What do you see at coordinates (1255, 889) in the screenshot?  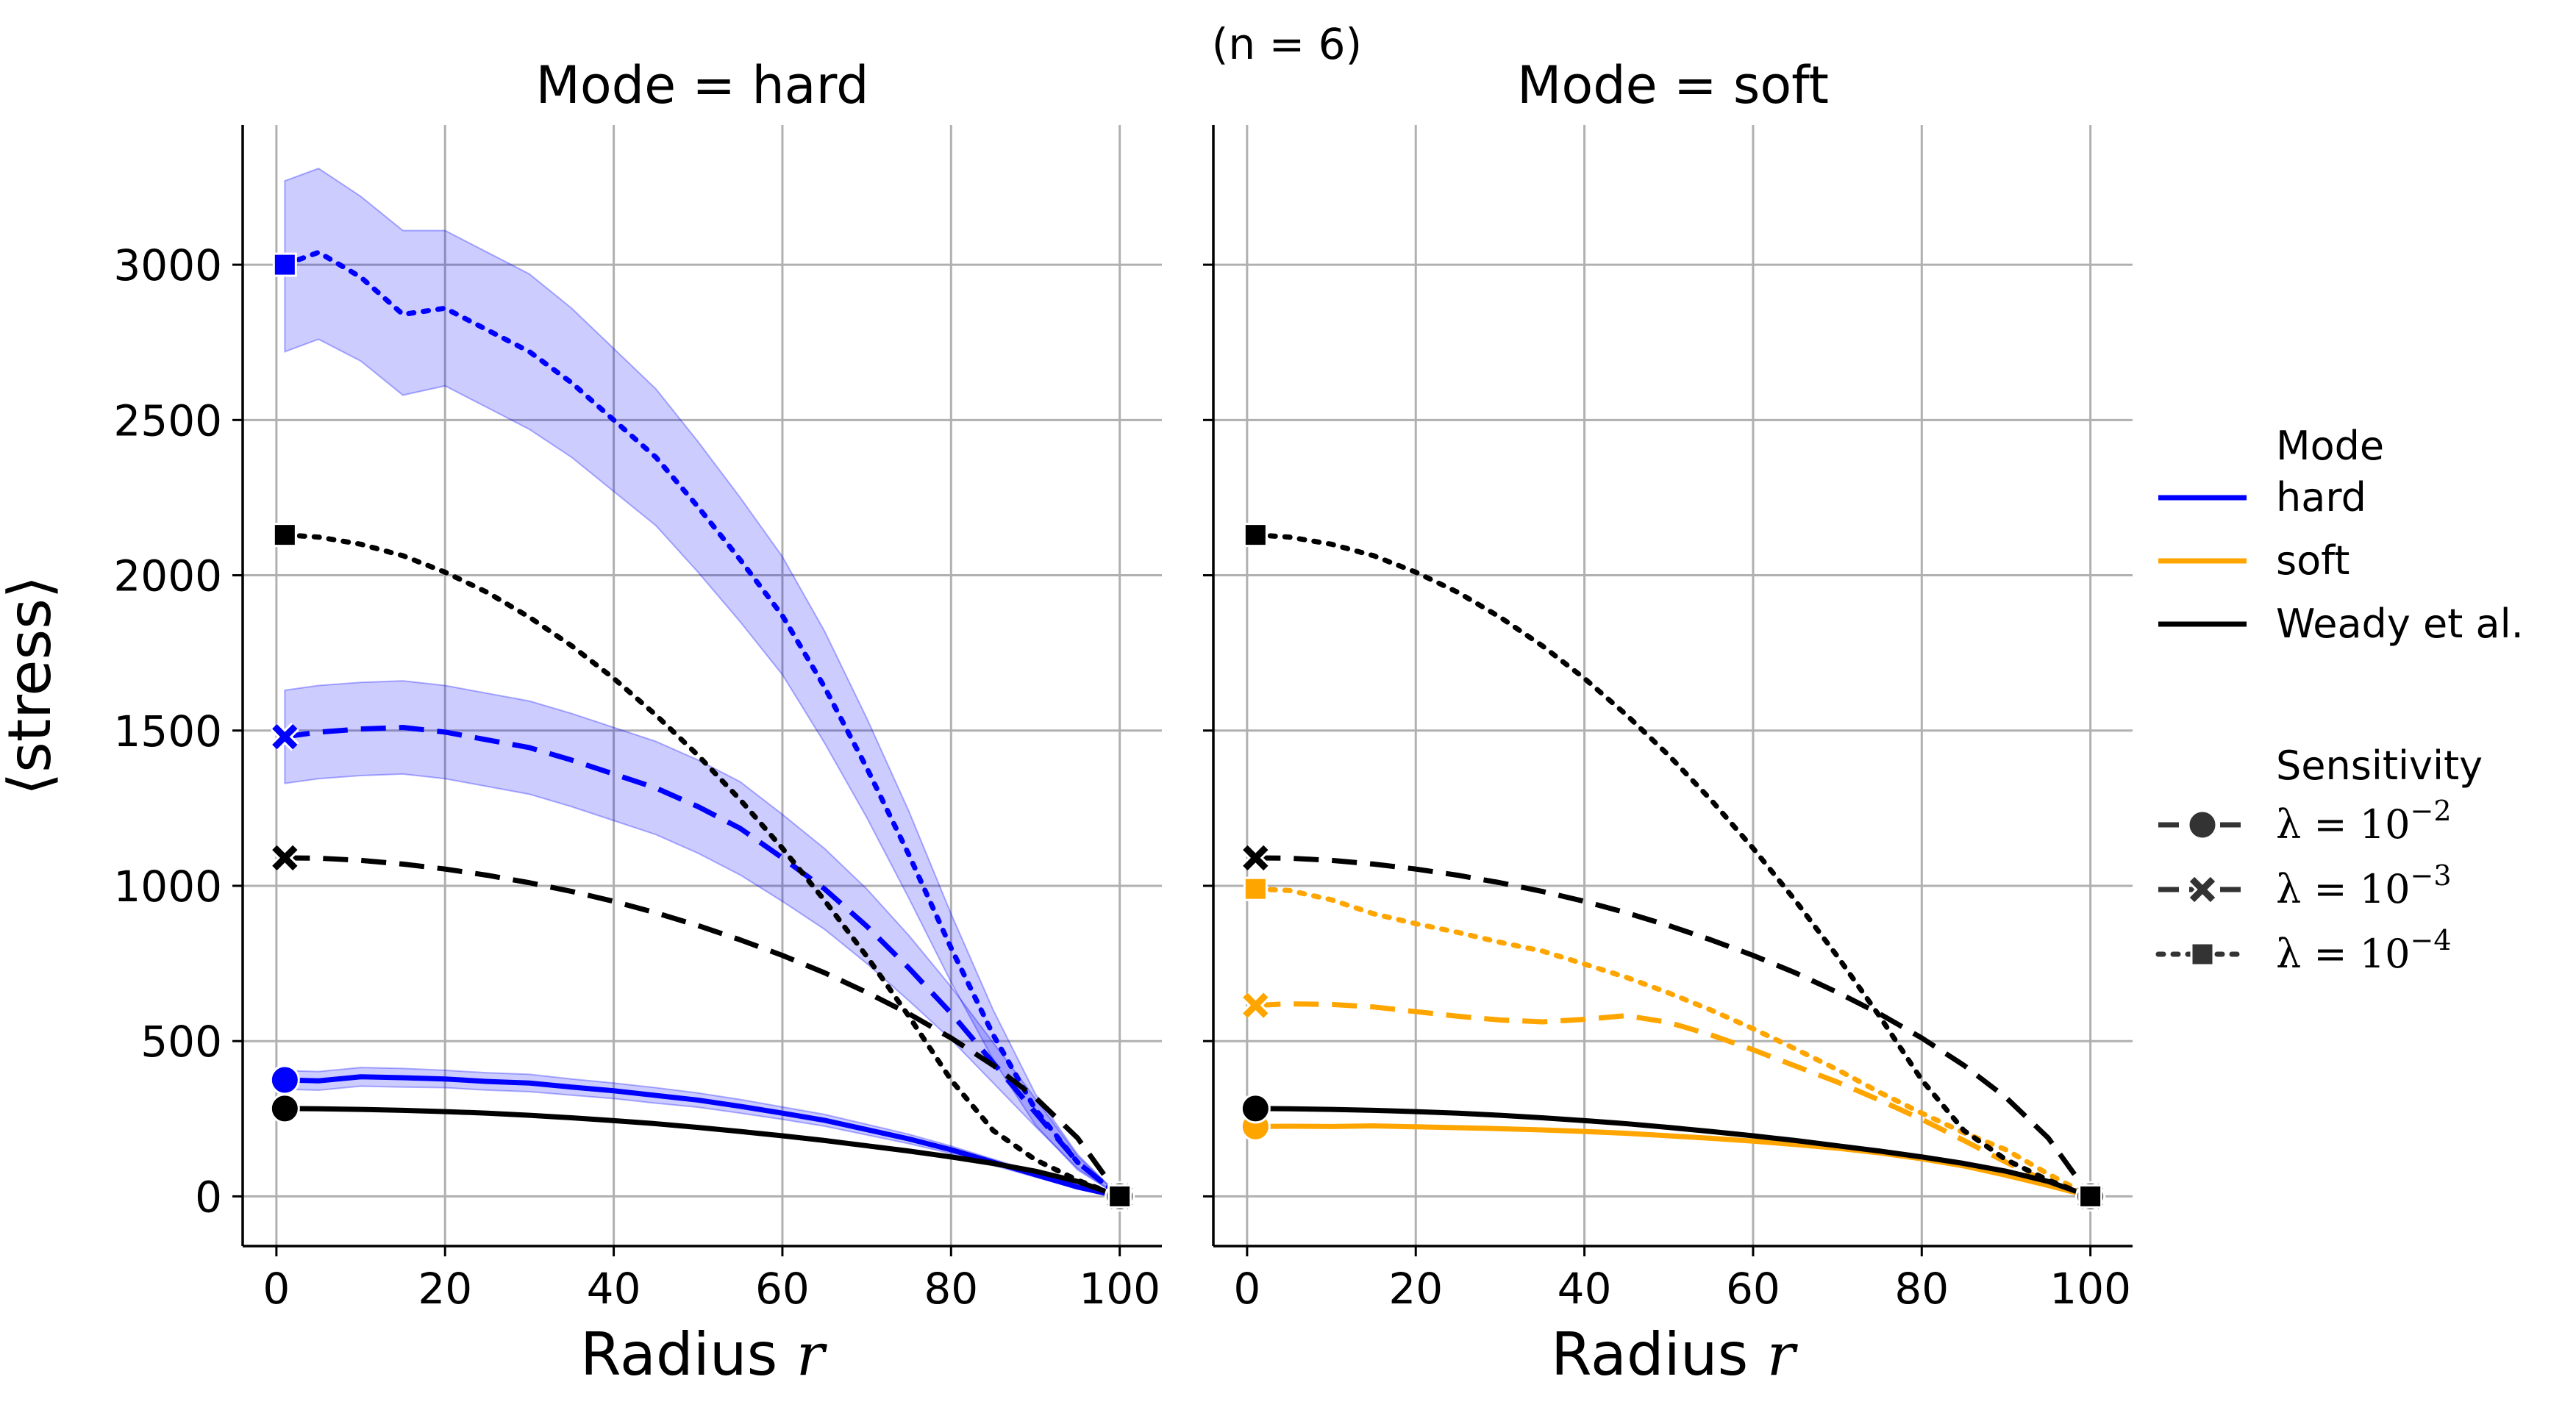 I see `data-point-soft-square` at bounding box center [1255, 889].